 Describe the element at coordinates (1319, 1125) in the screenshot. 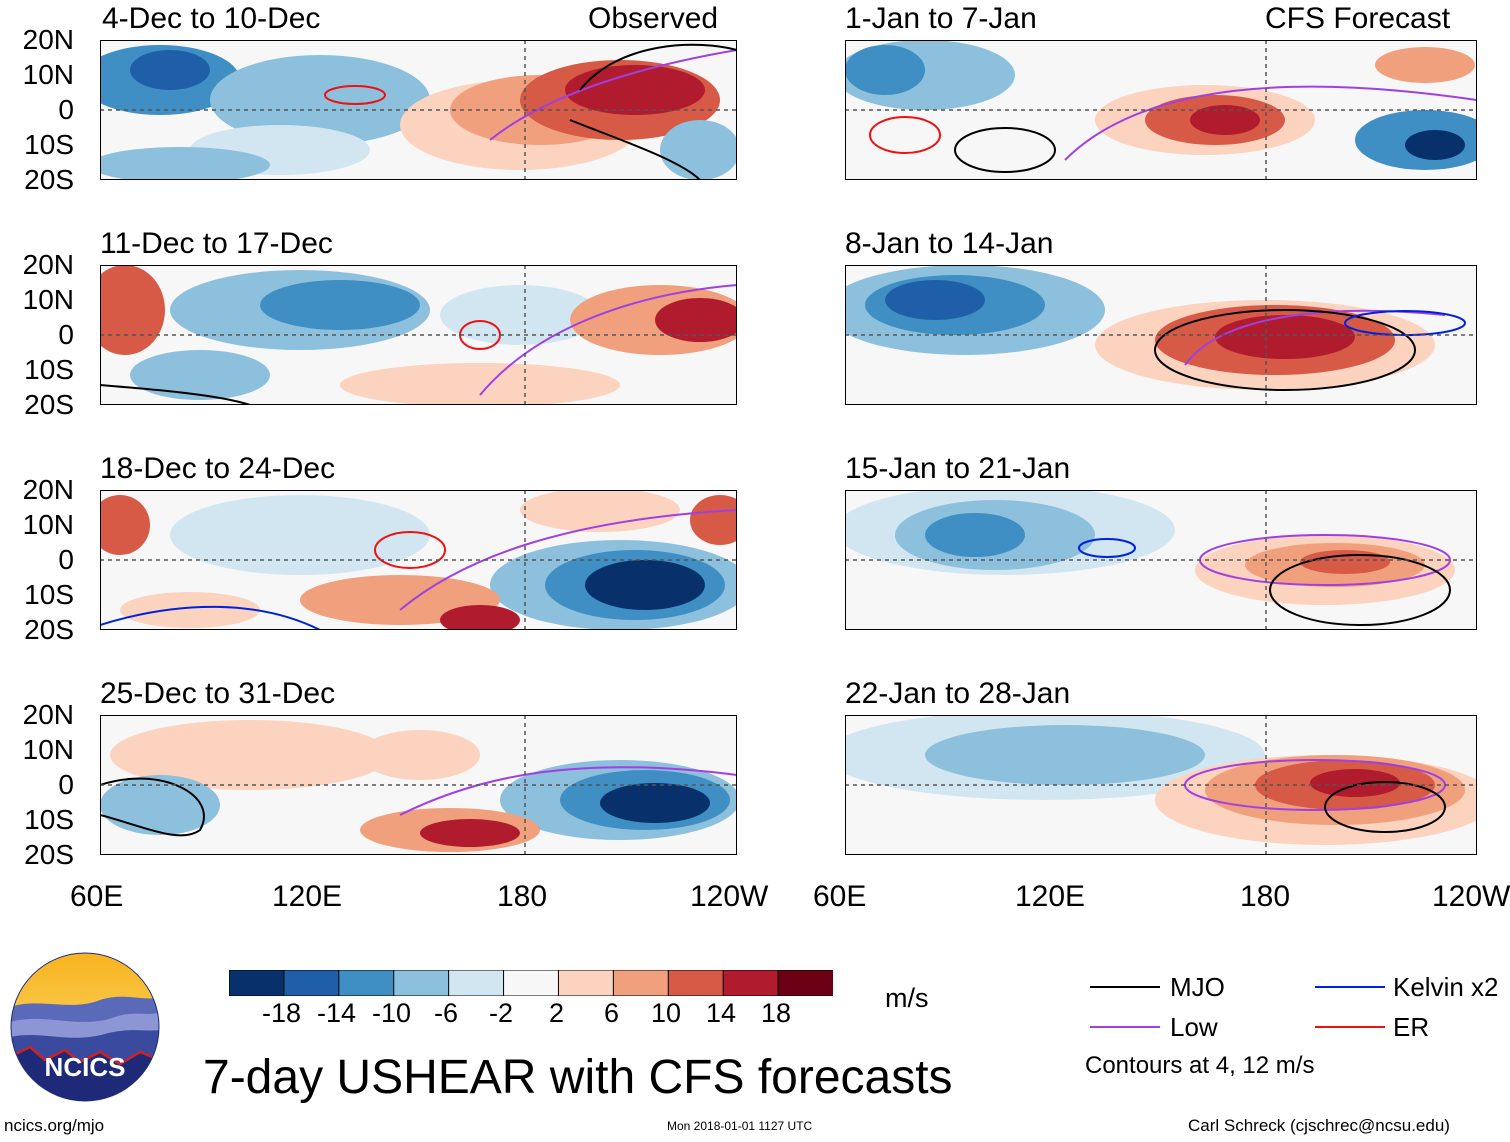

I see `footer-credit: Carl Schreck (cjschrec@ncsu.edu)` at that location.